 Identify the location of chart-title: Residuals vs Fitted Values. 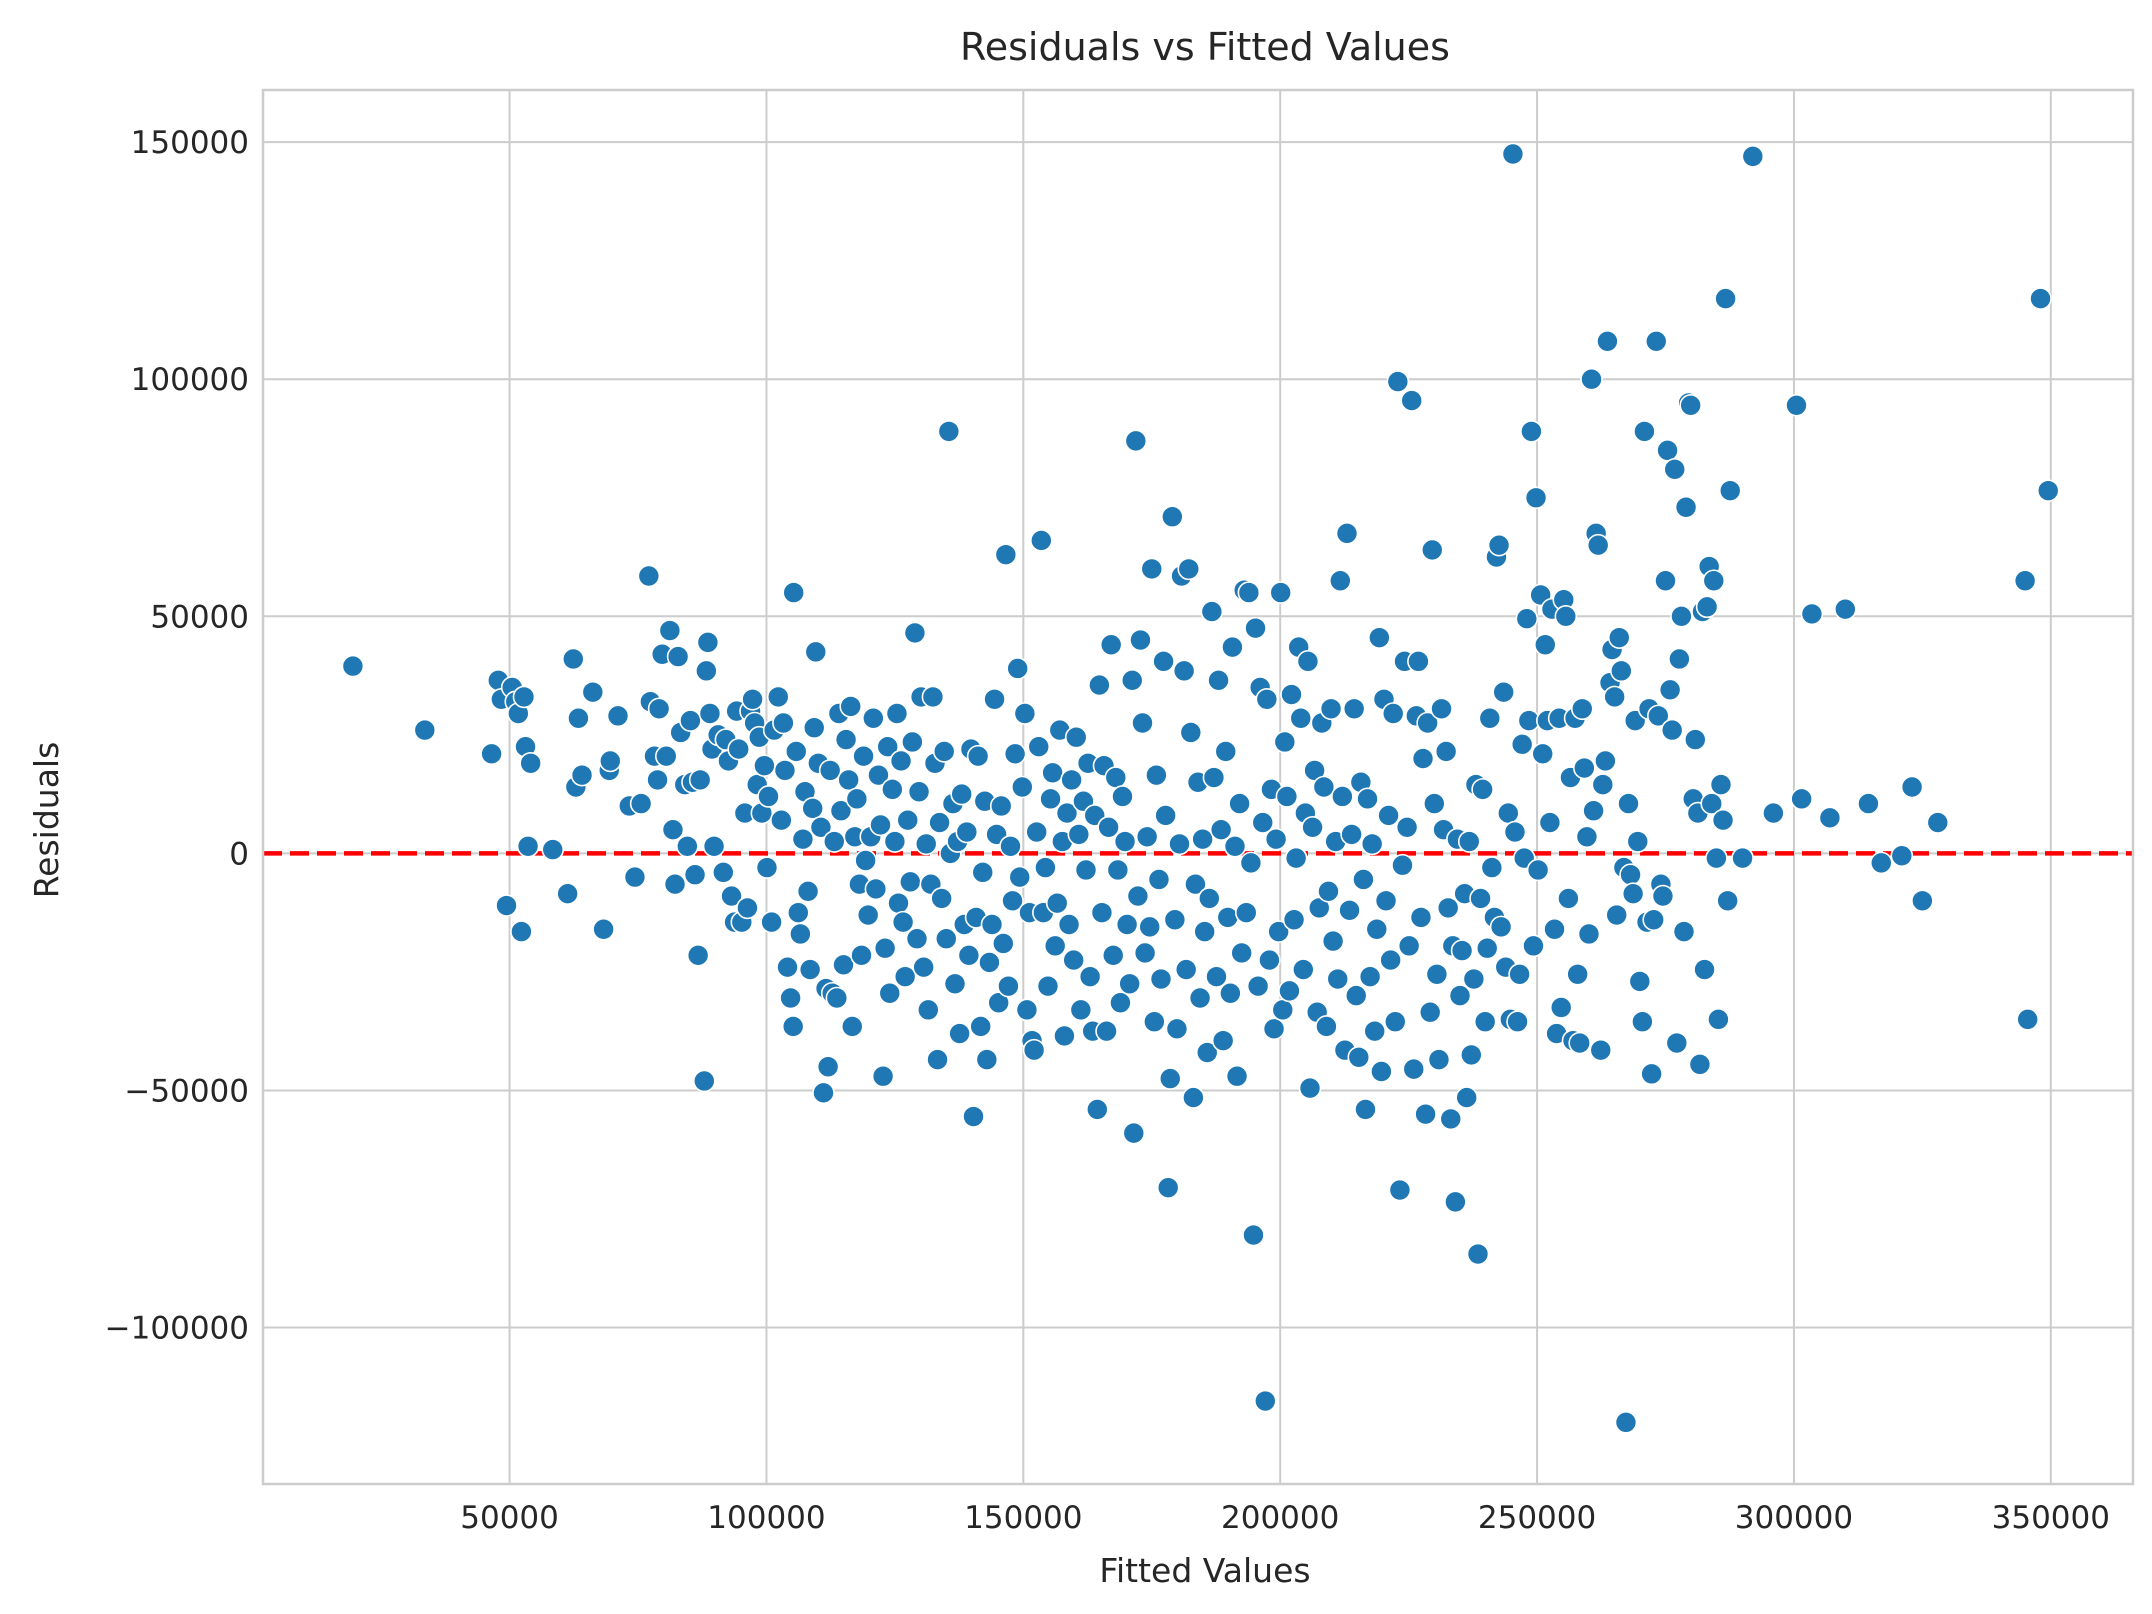
(1205, 47).